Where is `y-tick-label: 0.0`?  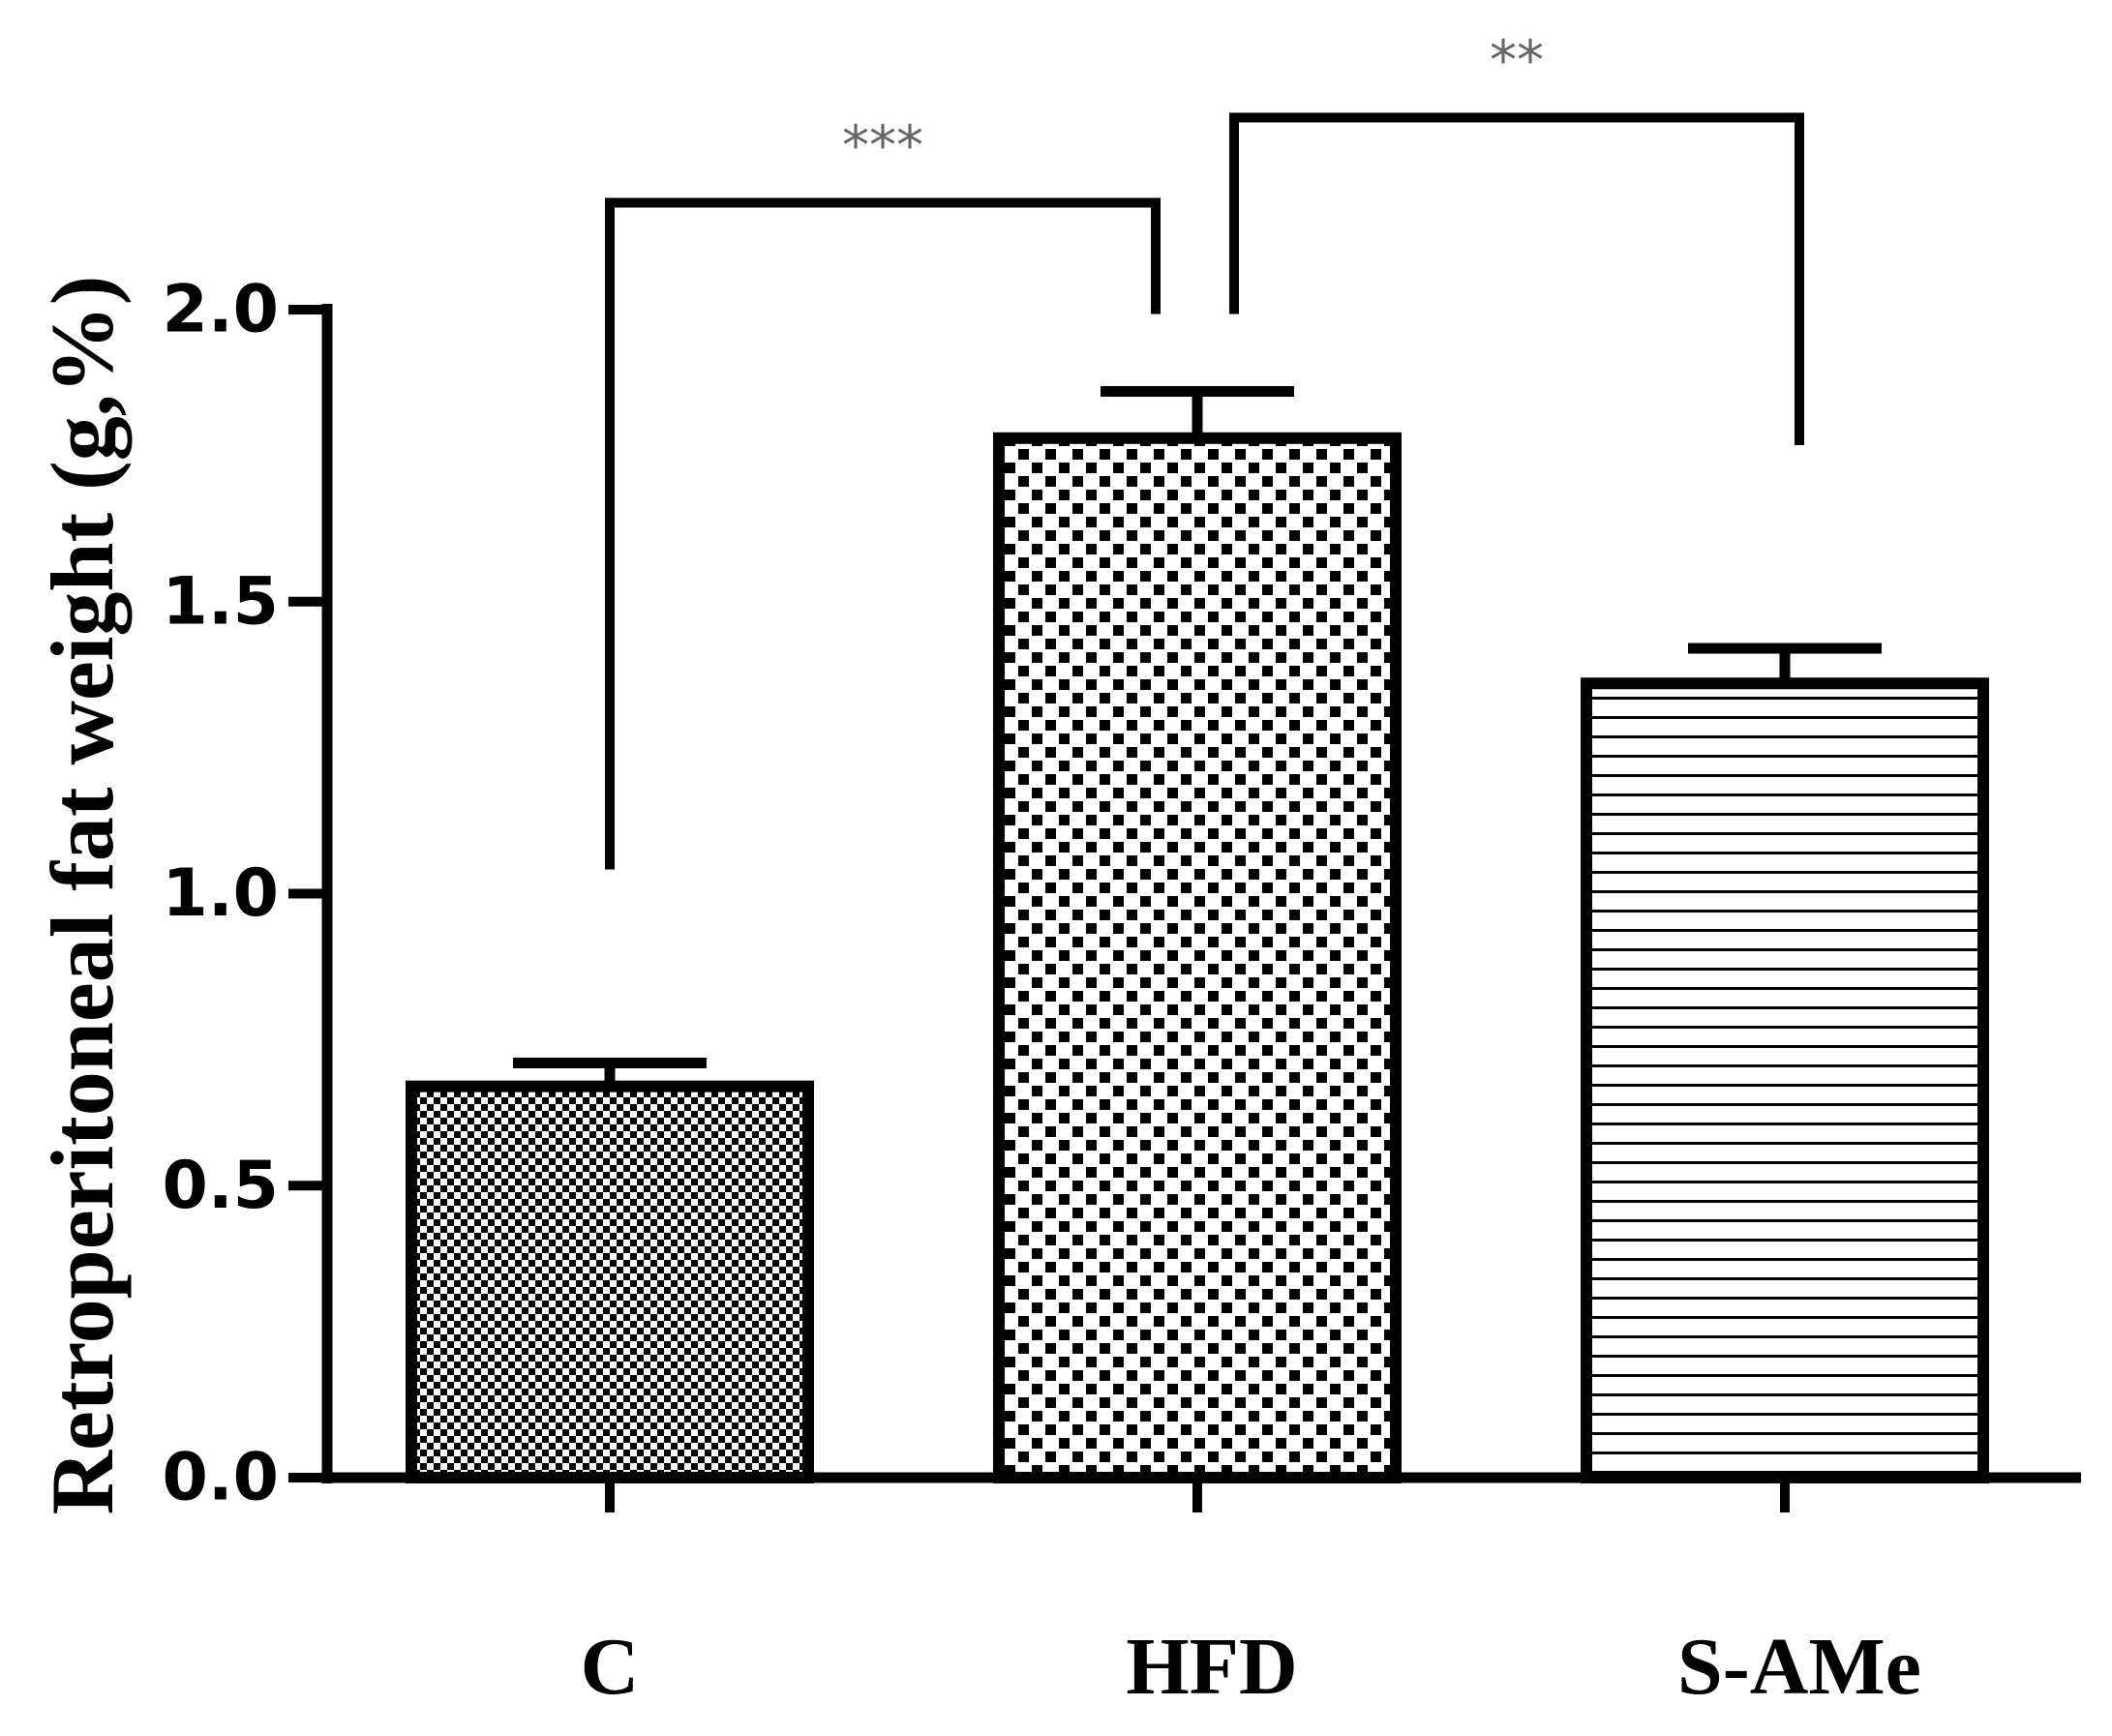 y-tick-label: 0.0 is located at coordinates (221, 1478).